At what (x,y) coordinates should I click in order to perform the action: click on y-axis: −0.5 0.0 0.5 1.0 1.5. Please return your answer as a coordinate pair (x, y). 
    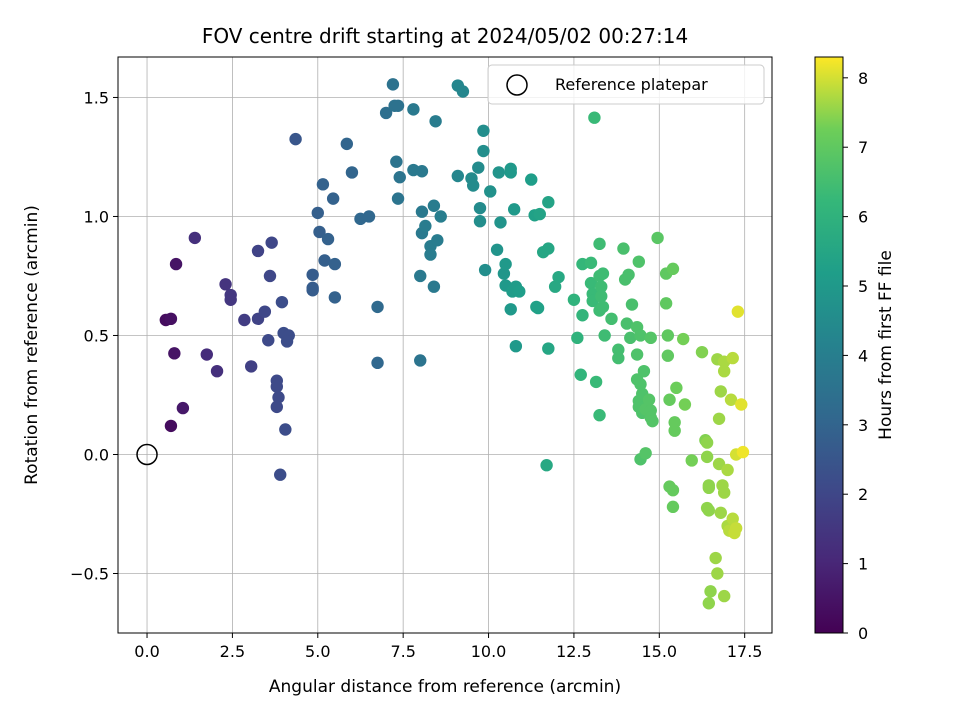
    Looking at the image, I should click on (94, 335).